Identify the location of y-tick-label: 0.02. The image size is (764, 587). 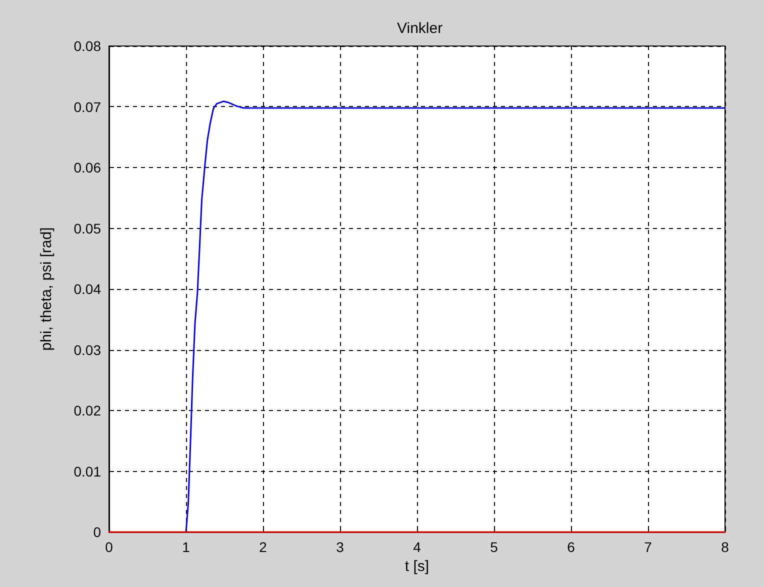
(88, 410).